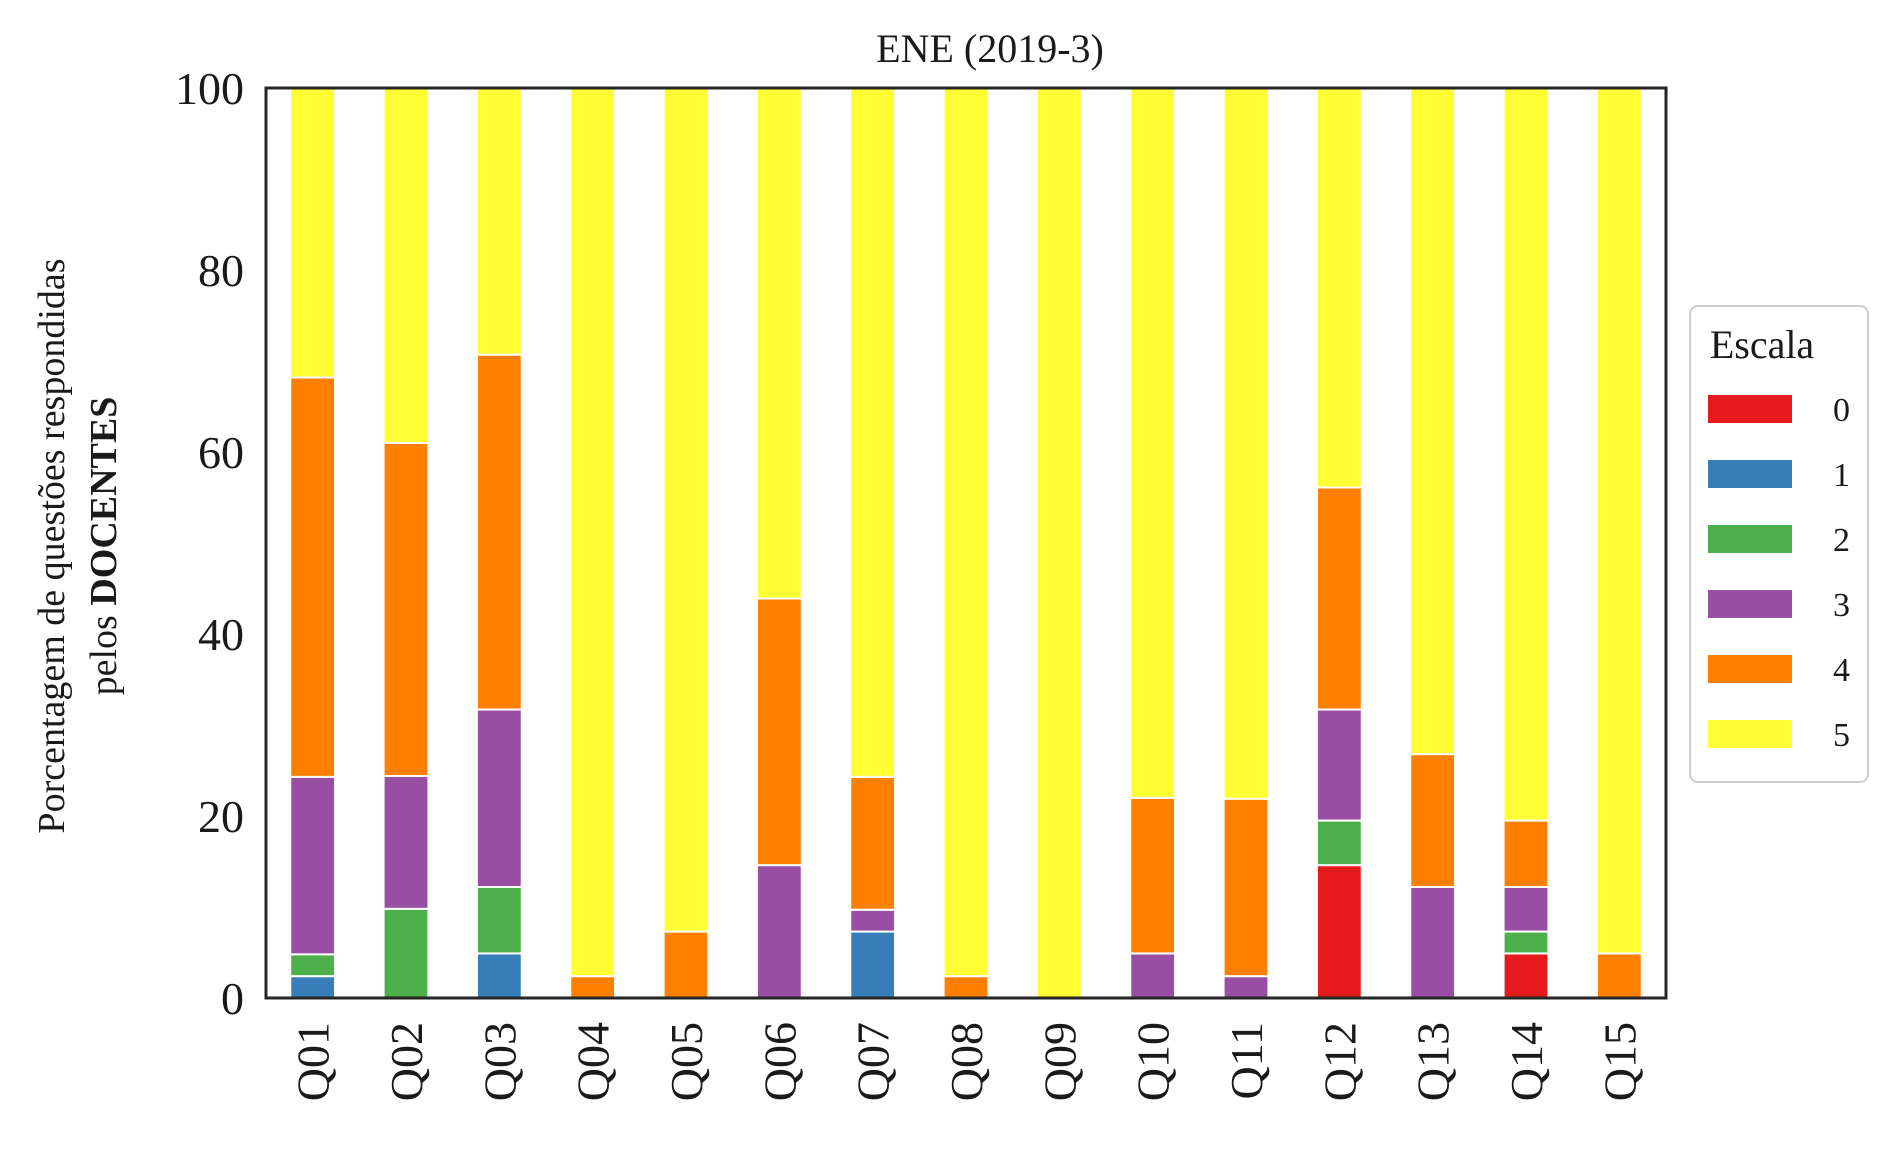  What do you see at coordinates (221, 452) in the screenshot?
I see `y-tick-label: 60` at bounding box center [221, 452].